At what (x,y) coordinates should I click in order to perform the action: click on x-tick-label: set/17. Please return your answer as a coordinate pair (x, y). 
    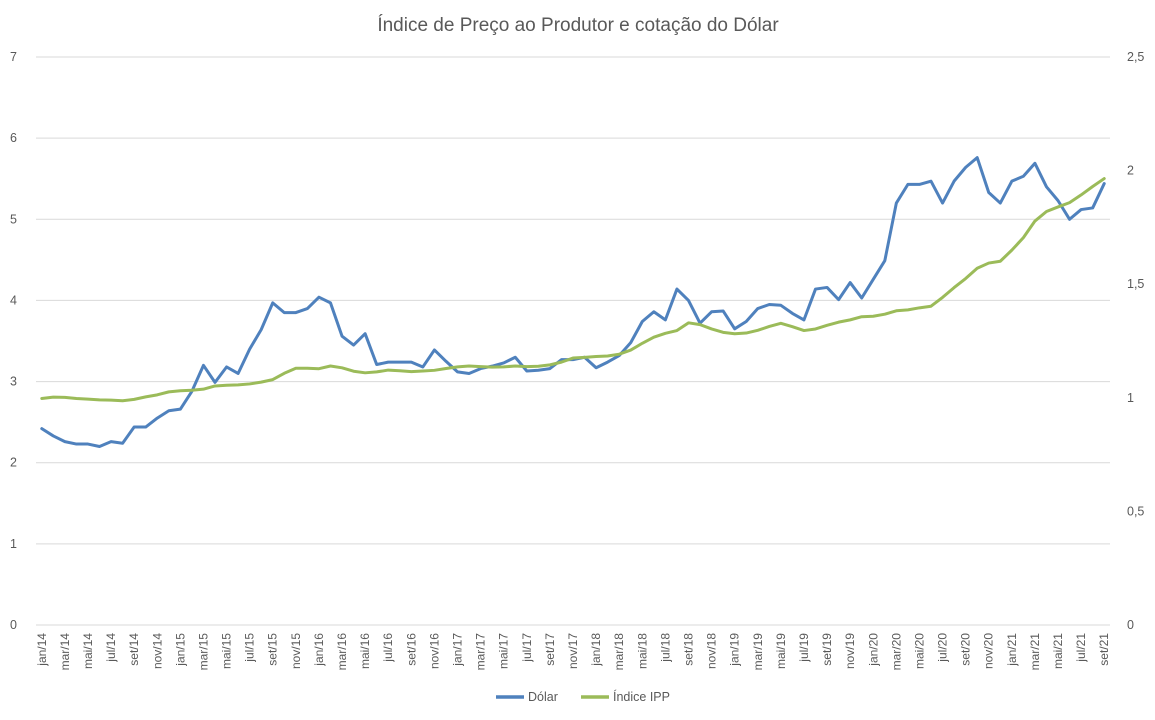
    Looking at the image, I should click on (550, 649).